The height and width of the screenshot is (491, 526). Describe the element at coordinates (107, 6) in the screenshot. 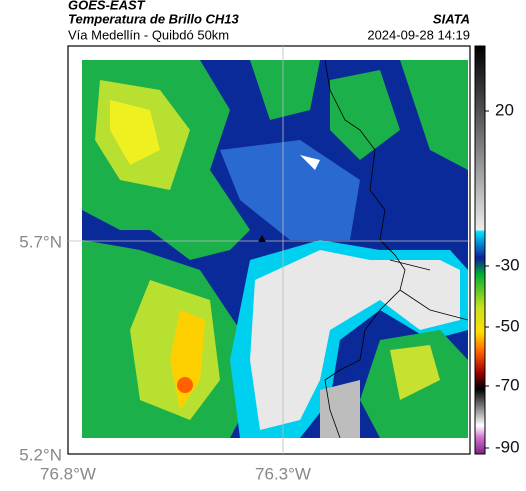

I see `source: GOES-EAST` at that location.